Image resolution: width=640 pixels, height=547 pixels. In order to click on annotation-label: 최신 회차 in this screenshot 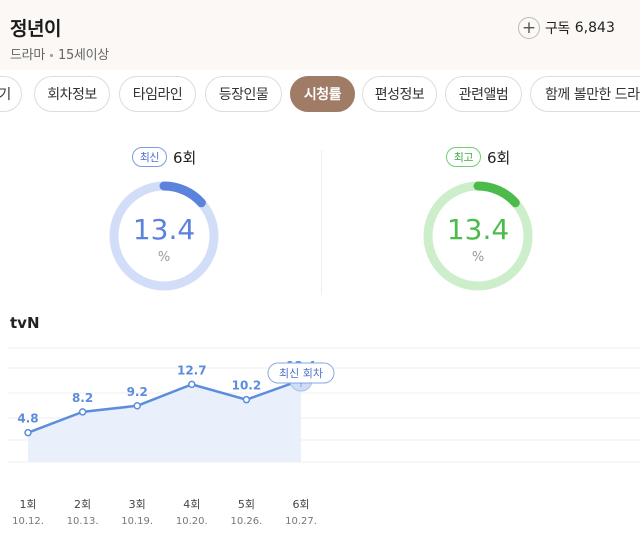, I will do `click(301, 373)`.